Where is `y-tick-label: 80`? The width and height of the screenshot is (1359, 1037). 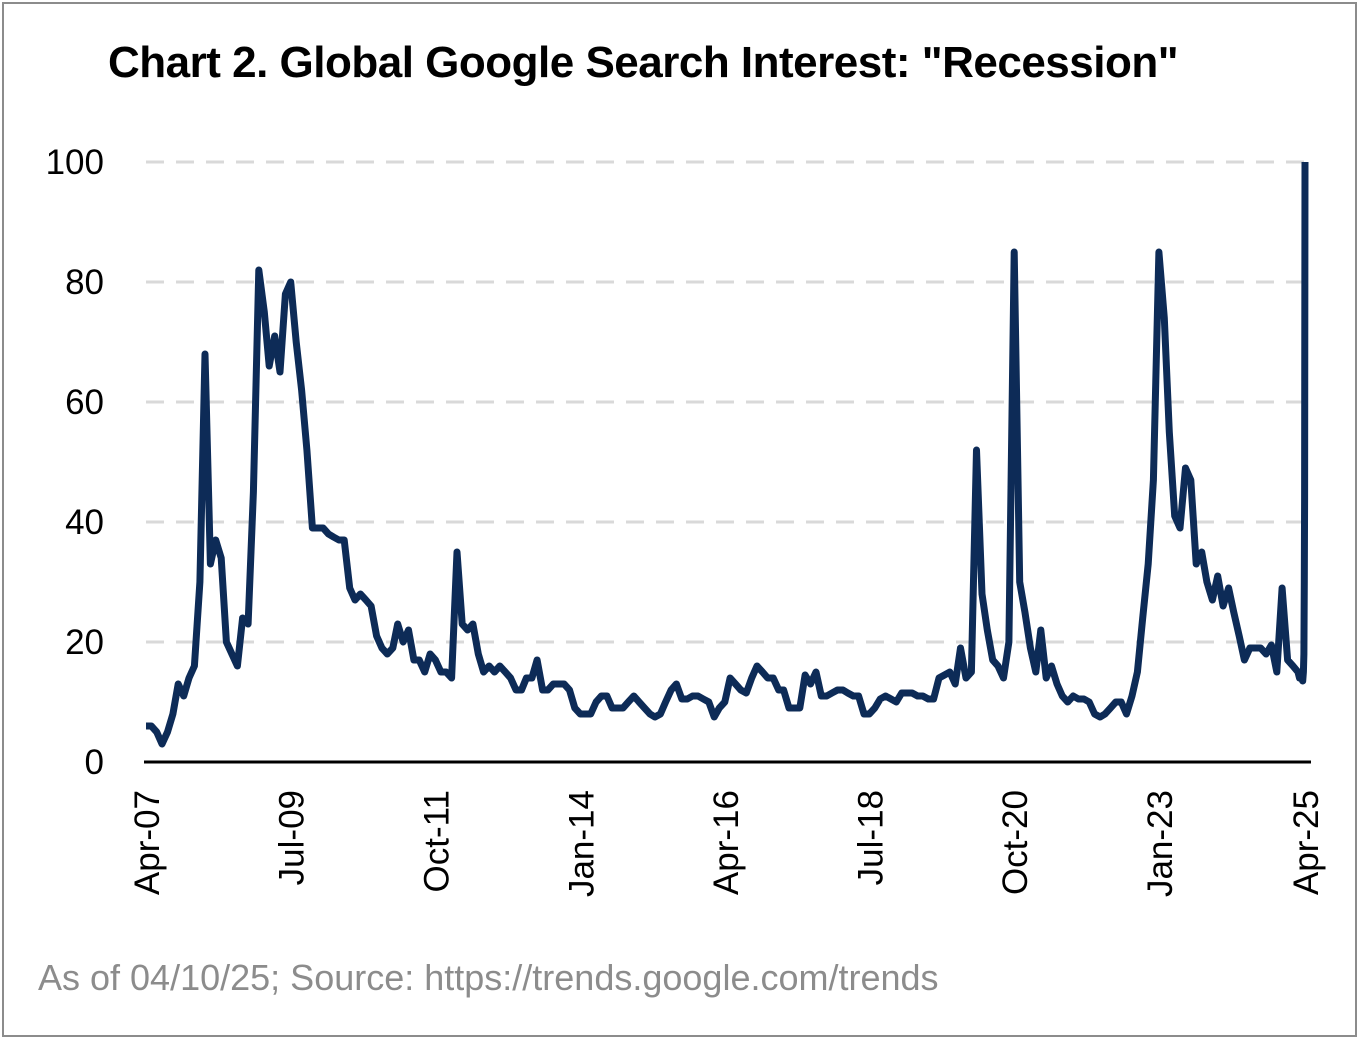 y-tick-label: 80 is located at coordinates (84, 282).